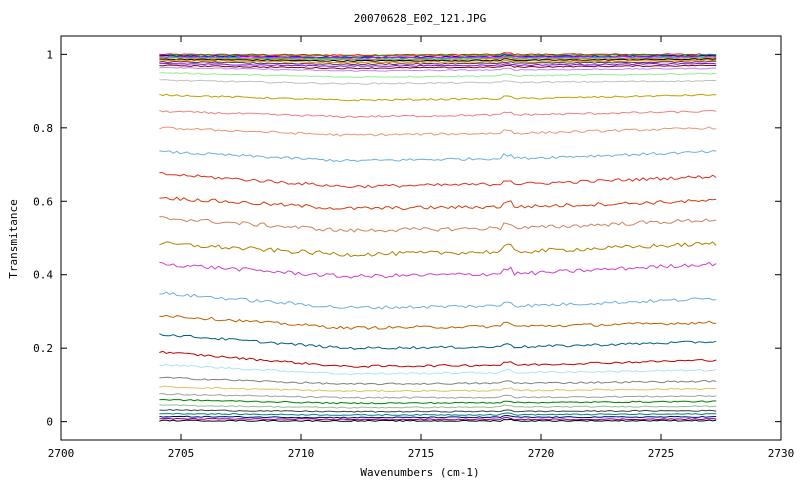 This screenshot has width=800, height=480. I want to click on x-tick-label: 2710, so click(301, 453).